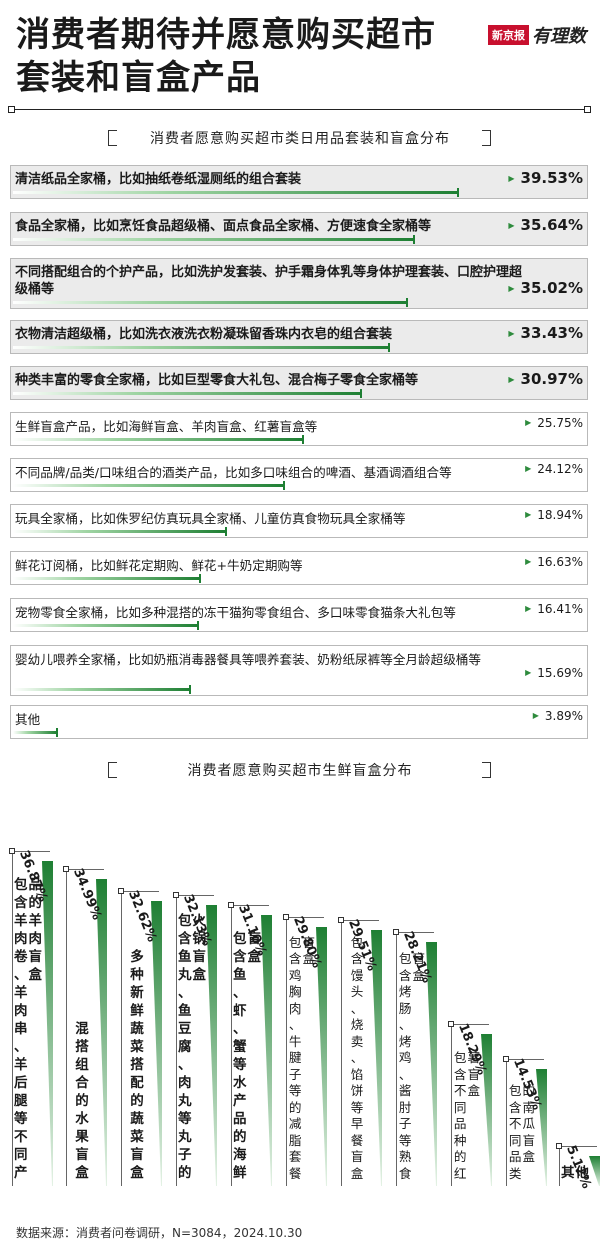  Describe the element at coordinates (560, 562) in the screenshot. I see `bar-value-label: 16.63%` at that location.